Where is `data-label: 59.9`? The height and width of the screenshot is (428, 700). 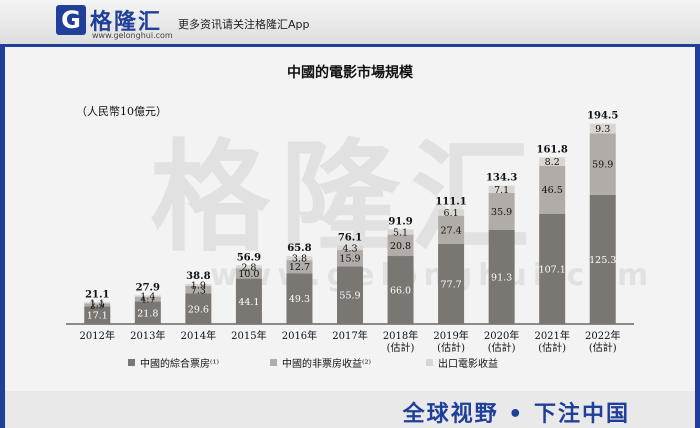
data-label: 59.9 is located at coordinates (602, 165).